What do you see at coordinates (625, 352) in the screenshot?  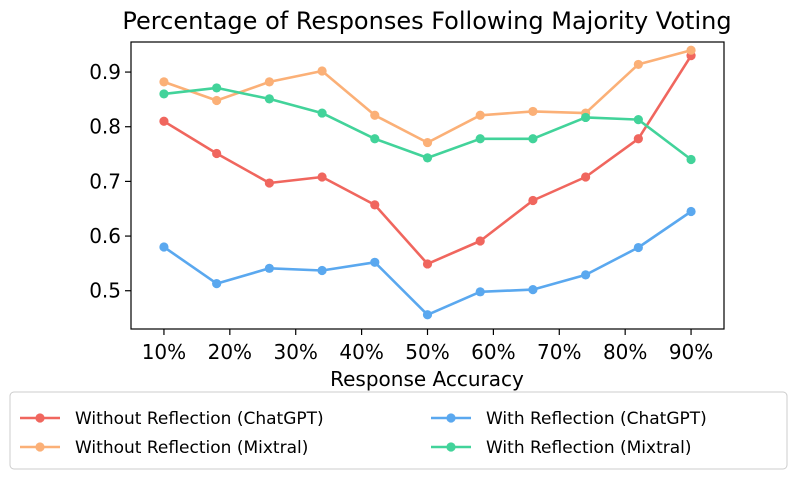 I see `x-tick-label: 80%` at bounding box center [625, 352].